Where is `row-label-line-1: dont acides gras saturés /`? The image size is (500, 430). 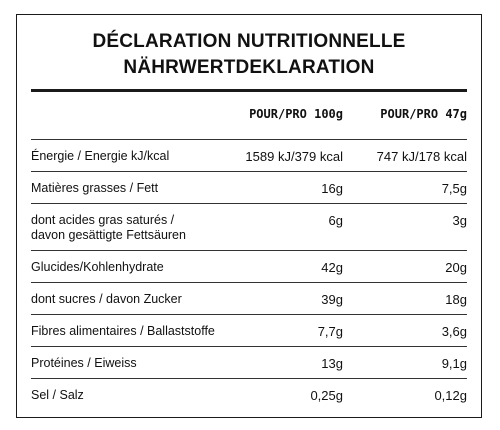
row-label-line-1: dont acides gras saturés / is located at coordinates (103, 220).